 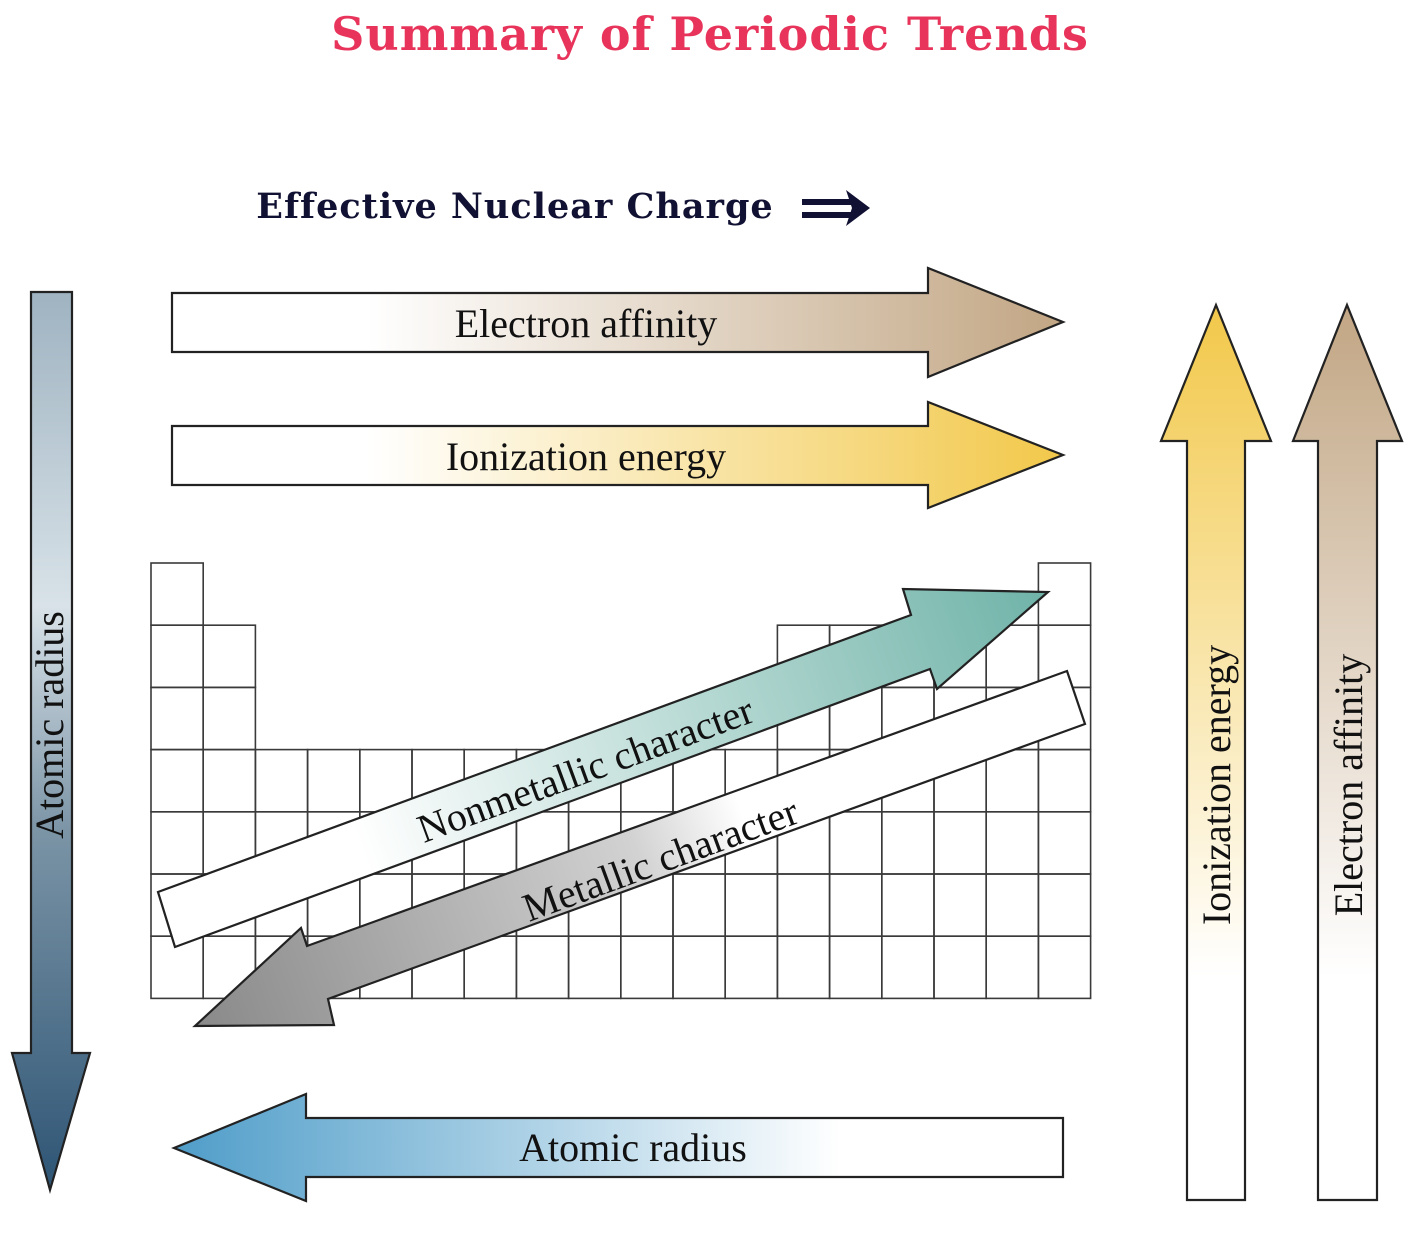 I want to click on atomic-radius-horizontal-arrow: Atomic radius, so click(x=618, y=1147).